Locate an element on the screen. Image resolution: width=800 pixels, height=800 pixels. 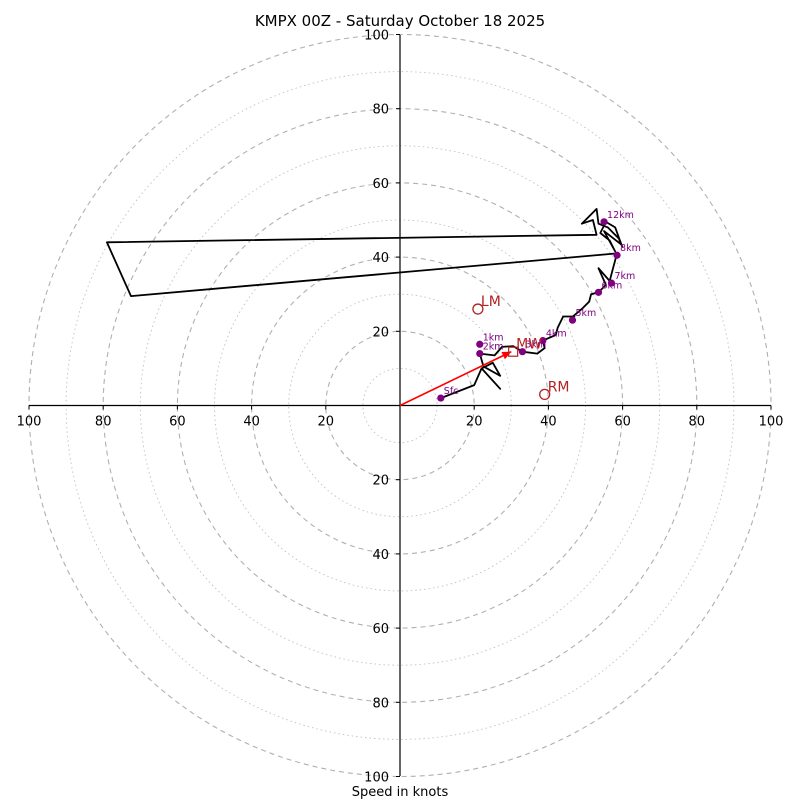
height-marker-2km is located at coordinates (480, 353).